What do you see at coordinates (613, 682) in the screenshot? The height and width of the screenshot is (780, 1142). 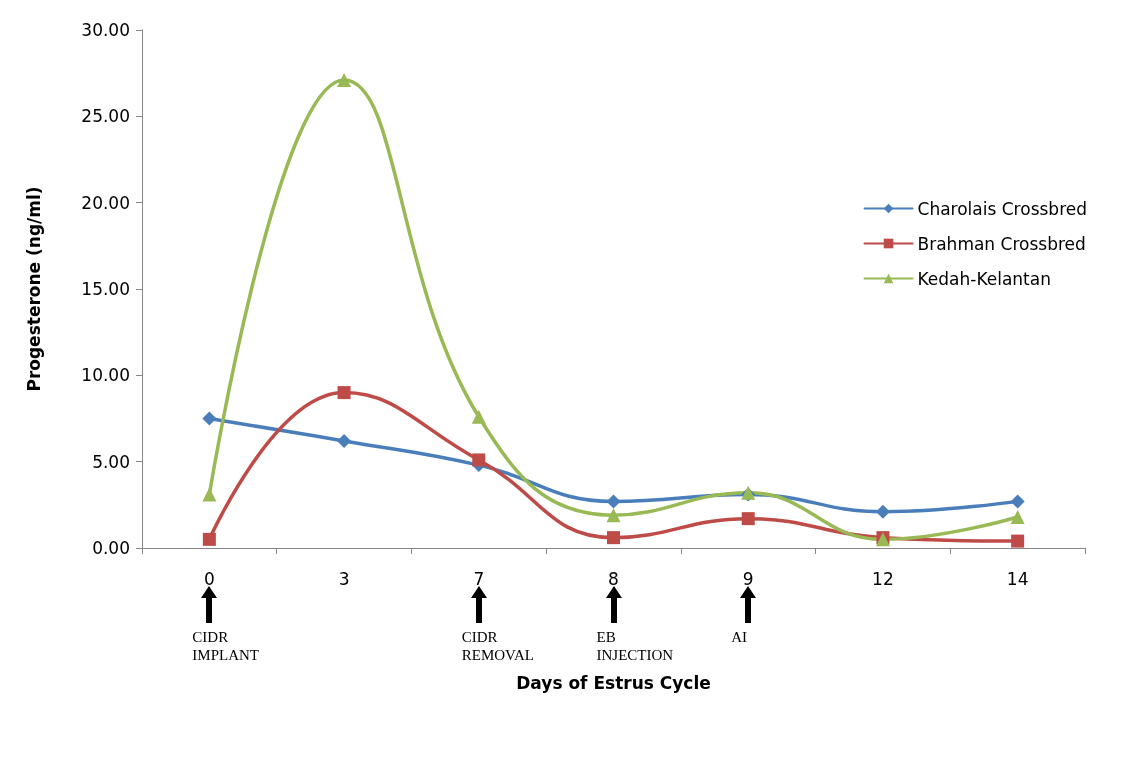 I see `x-axis-title: Days of Estrus Cycle` at bounding box center [613, 682].